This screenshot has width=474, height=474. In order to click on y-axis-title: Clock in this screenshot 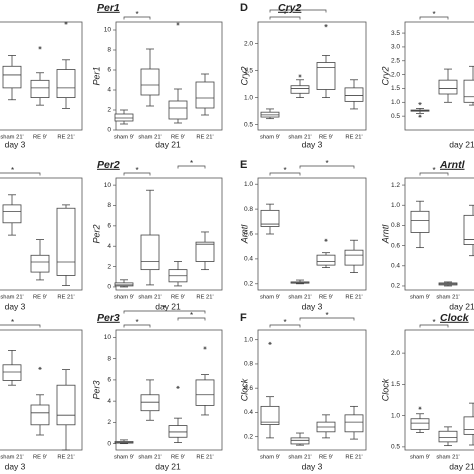, I will do `click(244, 389)`.